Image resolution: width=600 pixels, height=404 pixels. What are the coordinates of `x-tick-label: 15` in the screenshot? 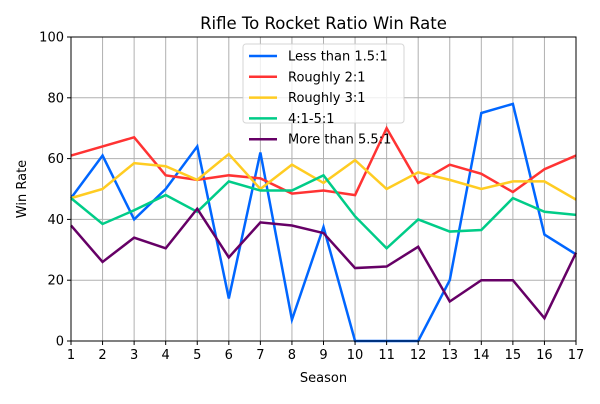 It's located at (513, 355).